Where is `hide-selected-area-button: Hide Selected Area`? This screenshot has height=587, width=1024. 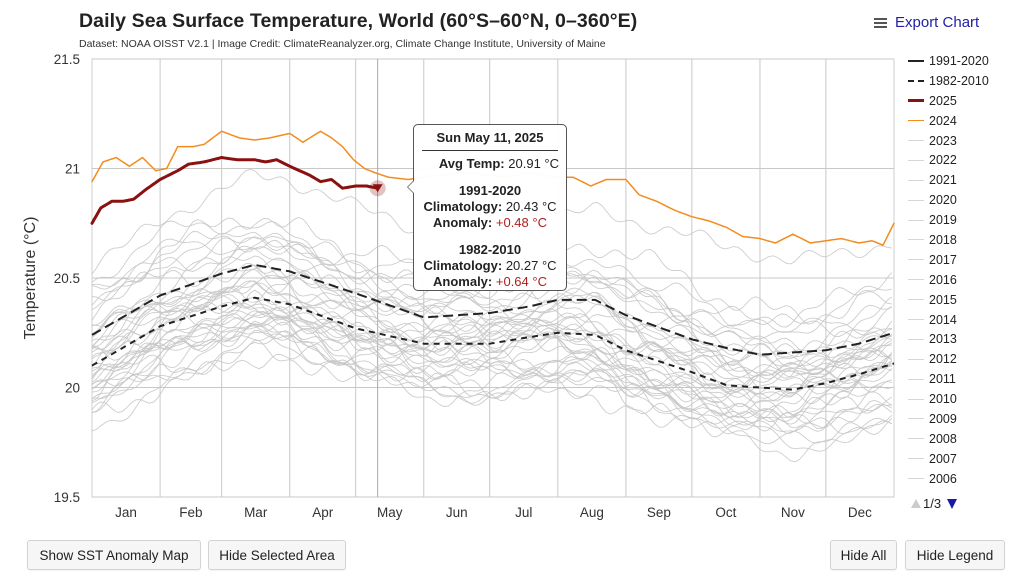 hide-selected-area-button: Hide Selected Area is located at coordinates (277, 555).